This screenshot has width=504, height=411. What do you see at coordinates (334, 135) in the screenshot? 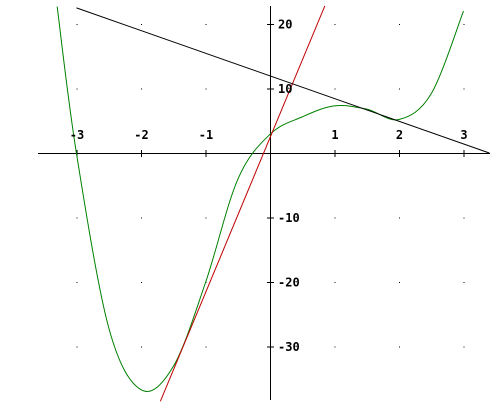
I see `x-tick-label: 1` at bounding box center [334, 135].